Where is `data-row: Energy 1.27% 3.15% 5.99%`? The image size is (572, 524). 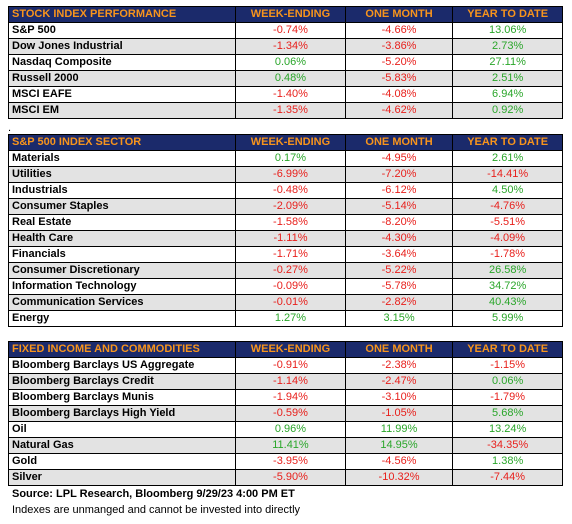 data-row: Energy 1.27% 3.15% 5.99% is located at coordinates (285, 318).